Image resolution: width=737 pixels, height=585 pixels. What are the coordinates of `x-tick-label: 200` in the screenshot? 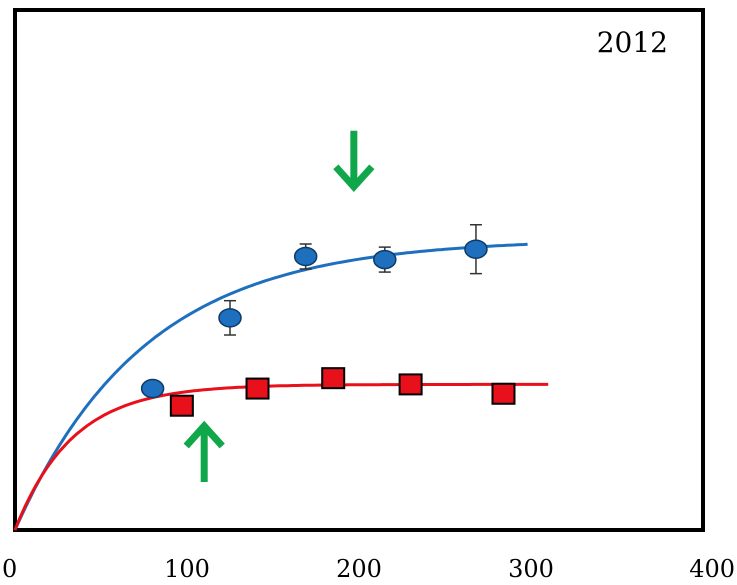 It's located at (359, 569).